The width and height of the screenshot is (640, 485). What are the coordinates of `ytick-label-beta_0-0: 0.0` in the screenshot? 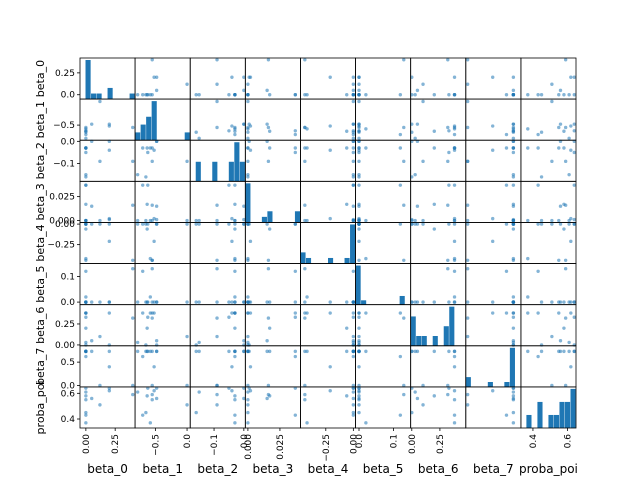 It's located at (68, 96).